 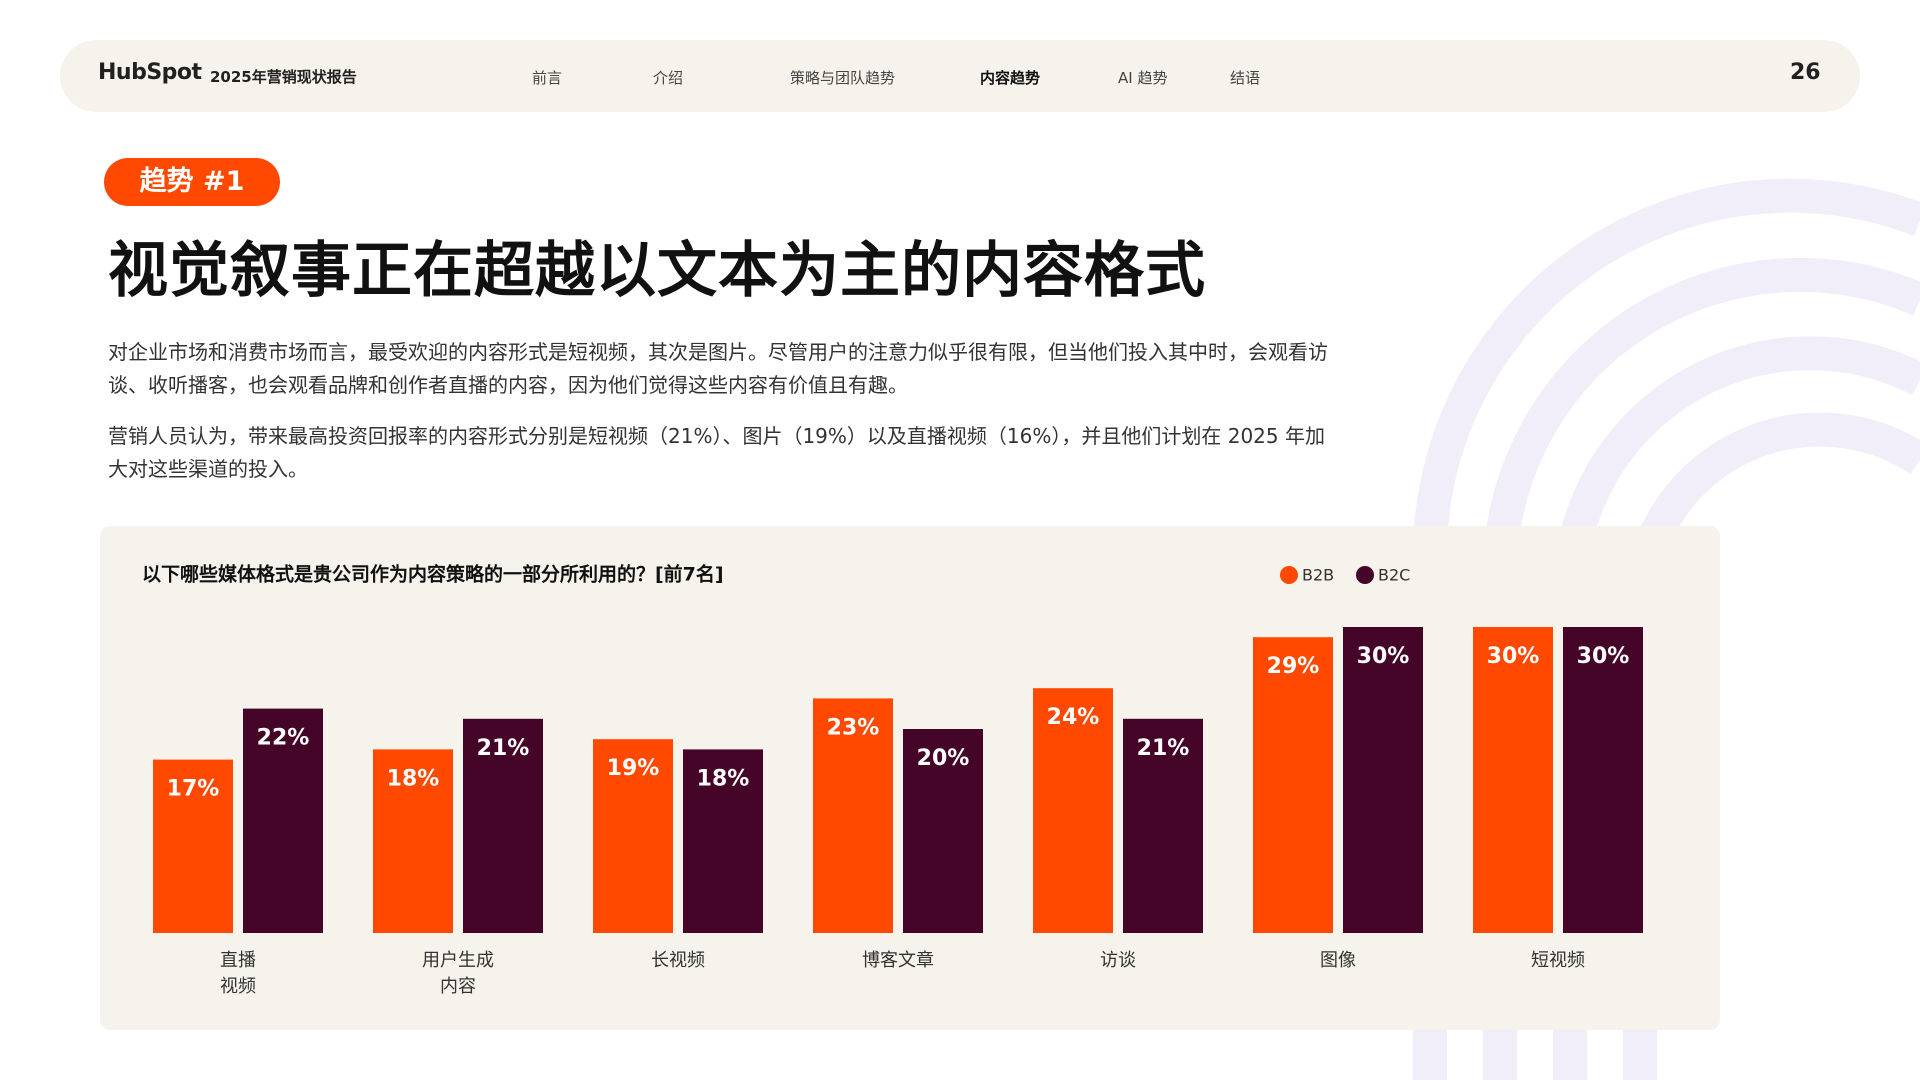 I want to click on nav-item: 结语, so click(x=1245, y=78).